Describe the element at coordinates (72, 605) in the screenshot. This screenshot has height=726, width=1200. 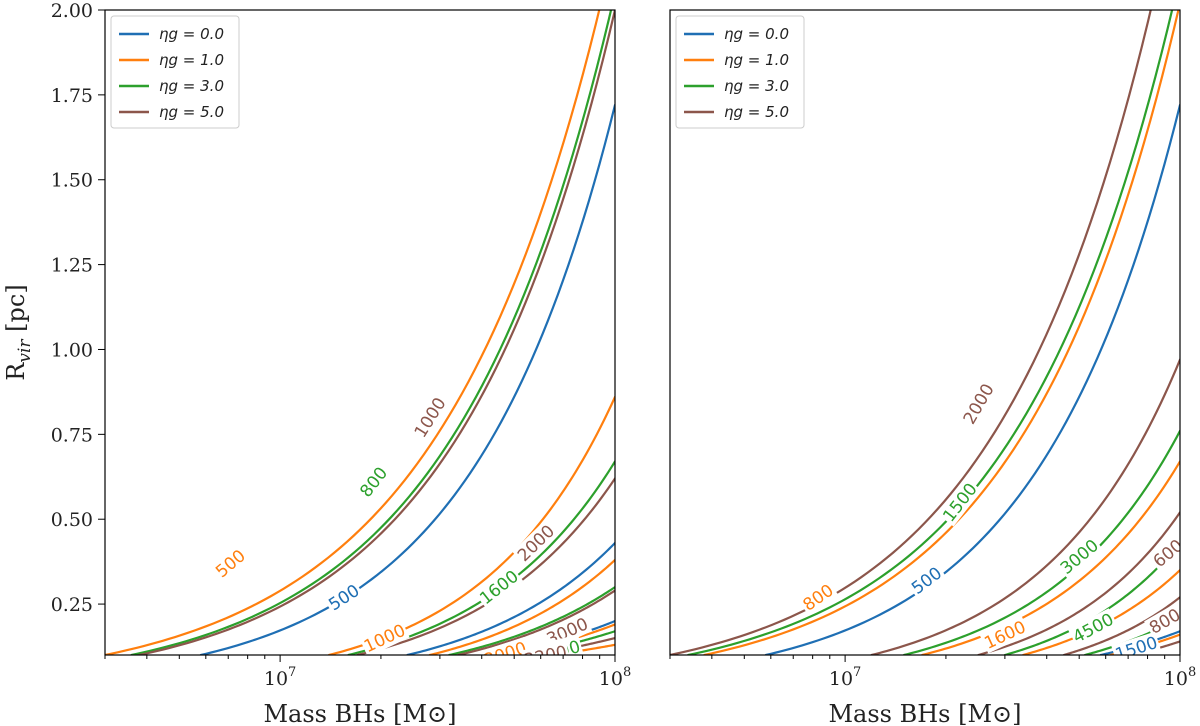
I see `y-tick-label: 0.25` at that location.